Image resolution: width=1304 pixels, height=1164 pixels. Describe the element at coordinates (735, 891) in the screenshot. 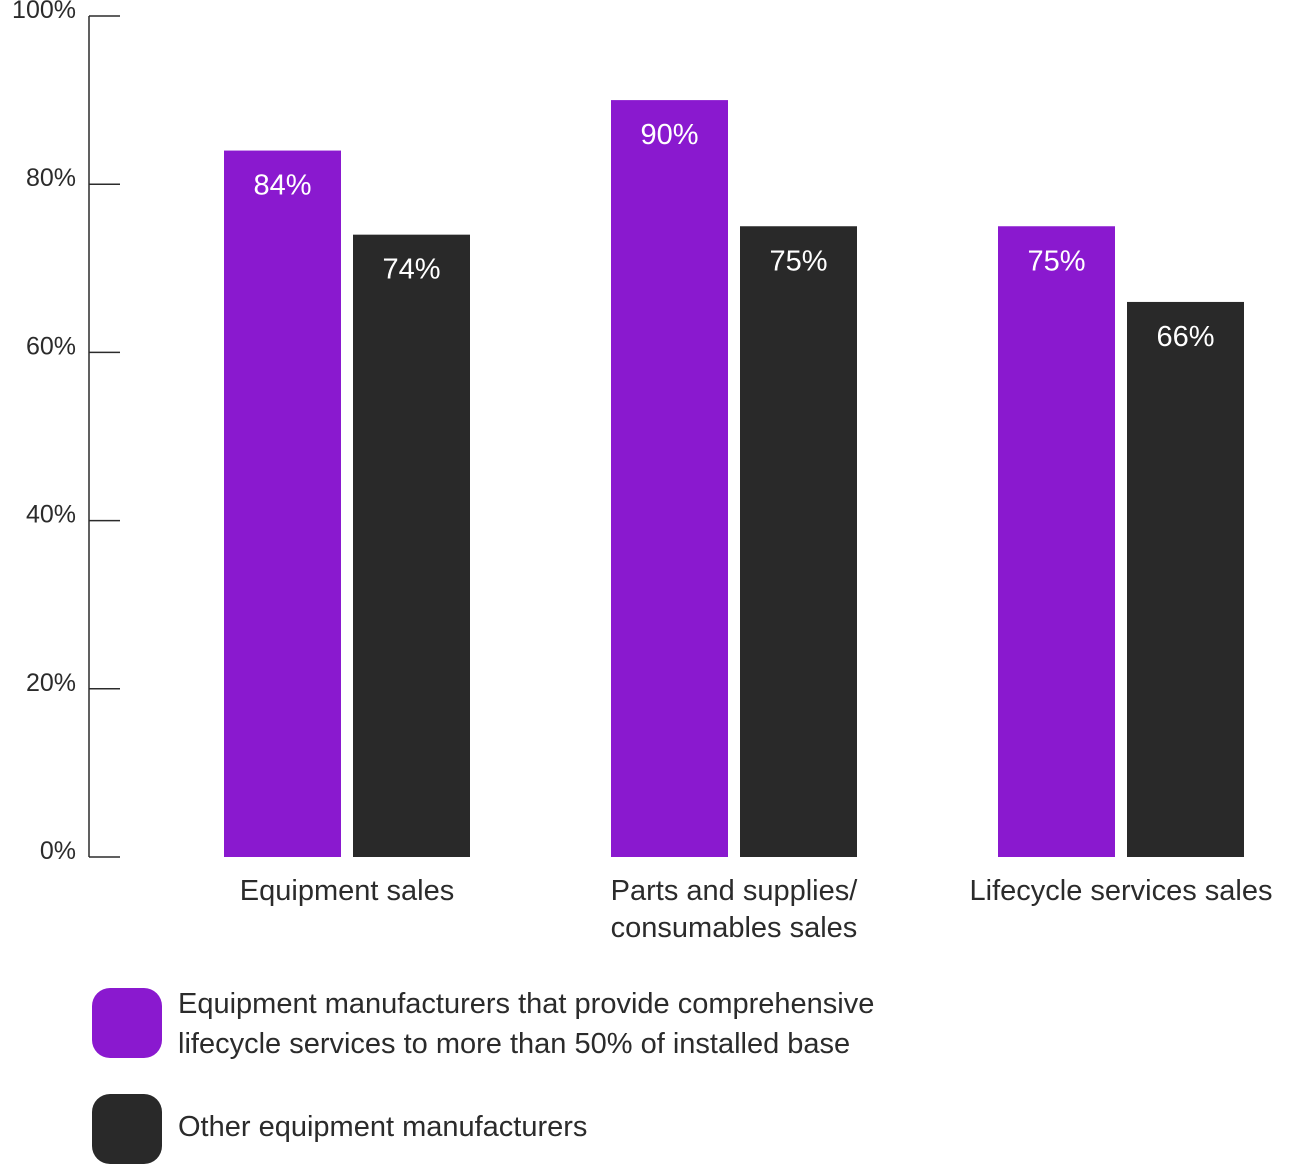

I see `x-category-label: Parts and supplies/` at that location.